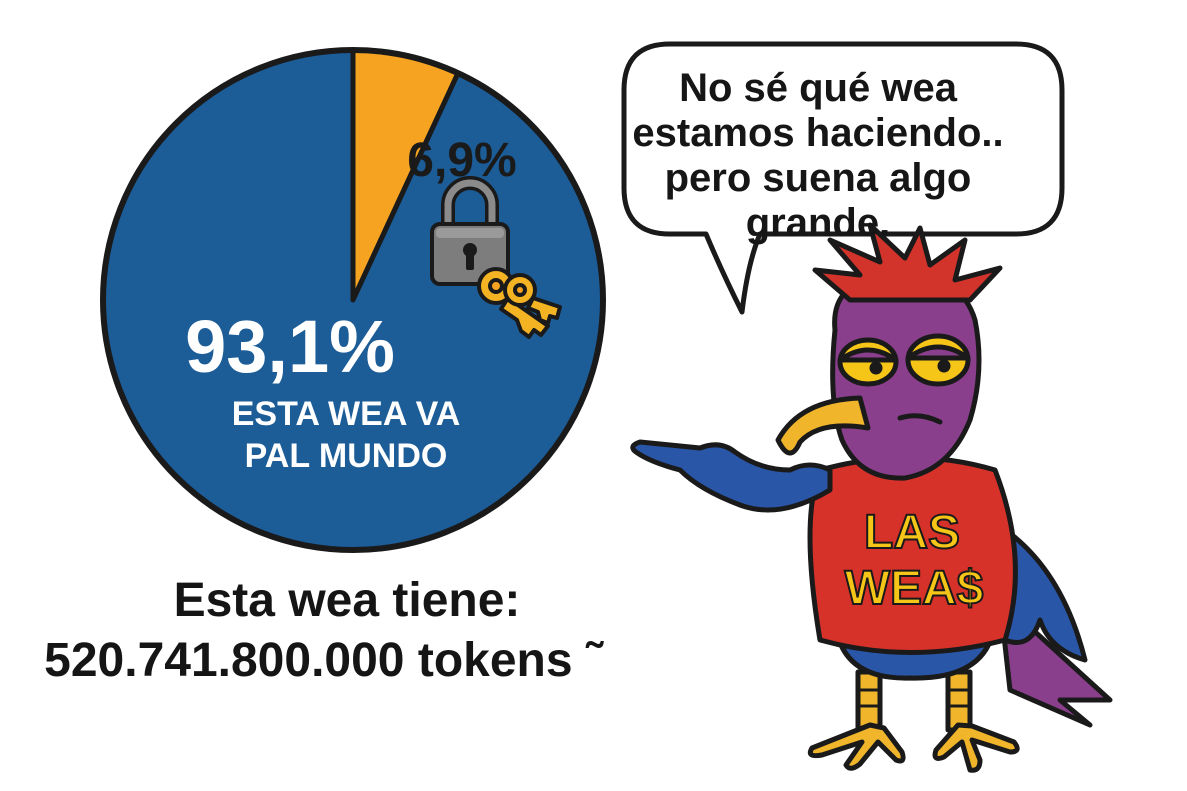  I want to click on caption-line2: 520.741.800.000 tokens ˜, so click(323, 660).